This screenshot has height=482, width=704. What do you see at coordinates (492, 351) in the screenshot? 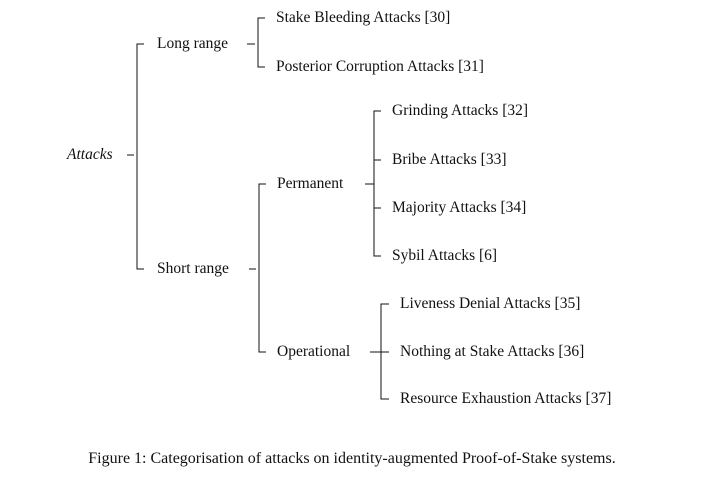
I see `leaf-nothing-at-stake: Nothing at Stake Attacks [36]` at bounding box center [492, 351].